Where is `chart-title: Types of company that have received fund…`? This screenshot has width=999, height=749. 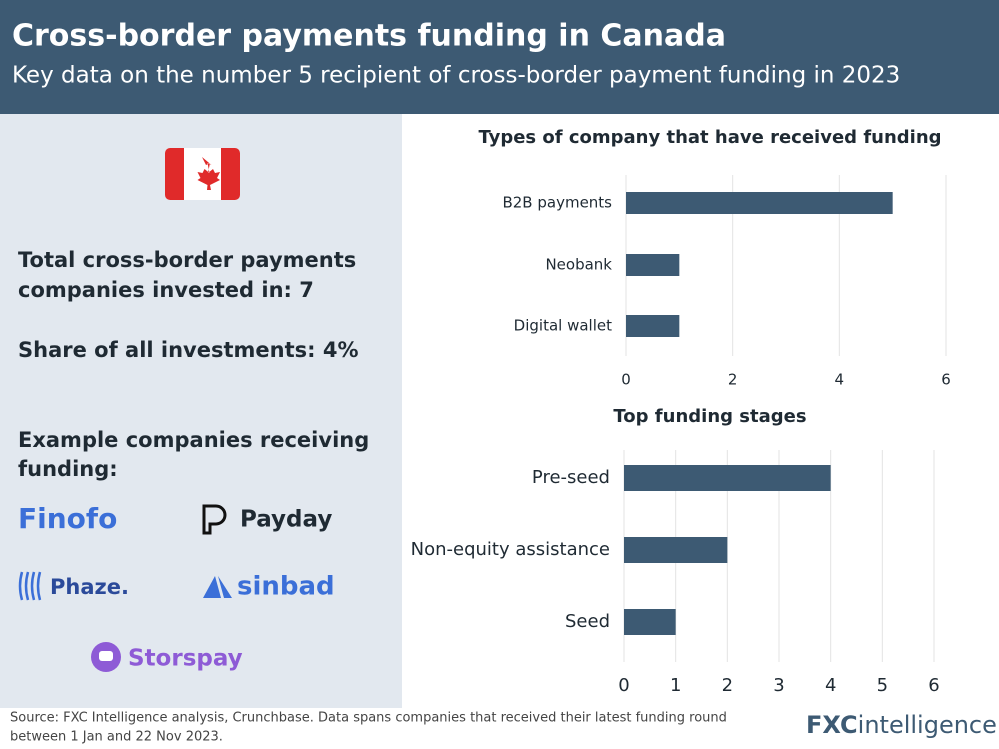
chart-title: Types of company that have received fund… is located at coordinates (709, 137).